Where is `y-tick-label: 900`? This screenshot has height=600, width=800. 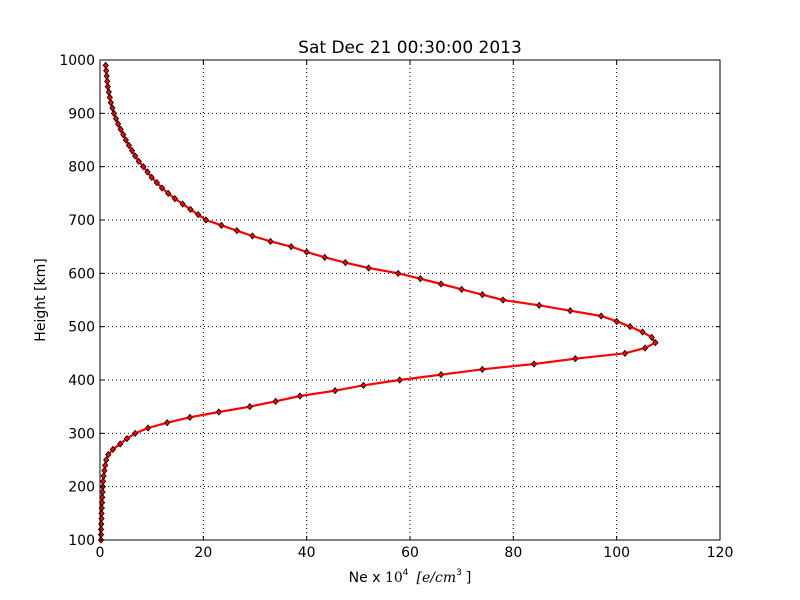 y-tick-label: 900 is located at coordinates (81, 114).